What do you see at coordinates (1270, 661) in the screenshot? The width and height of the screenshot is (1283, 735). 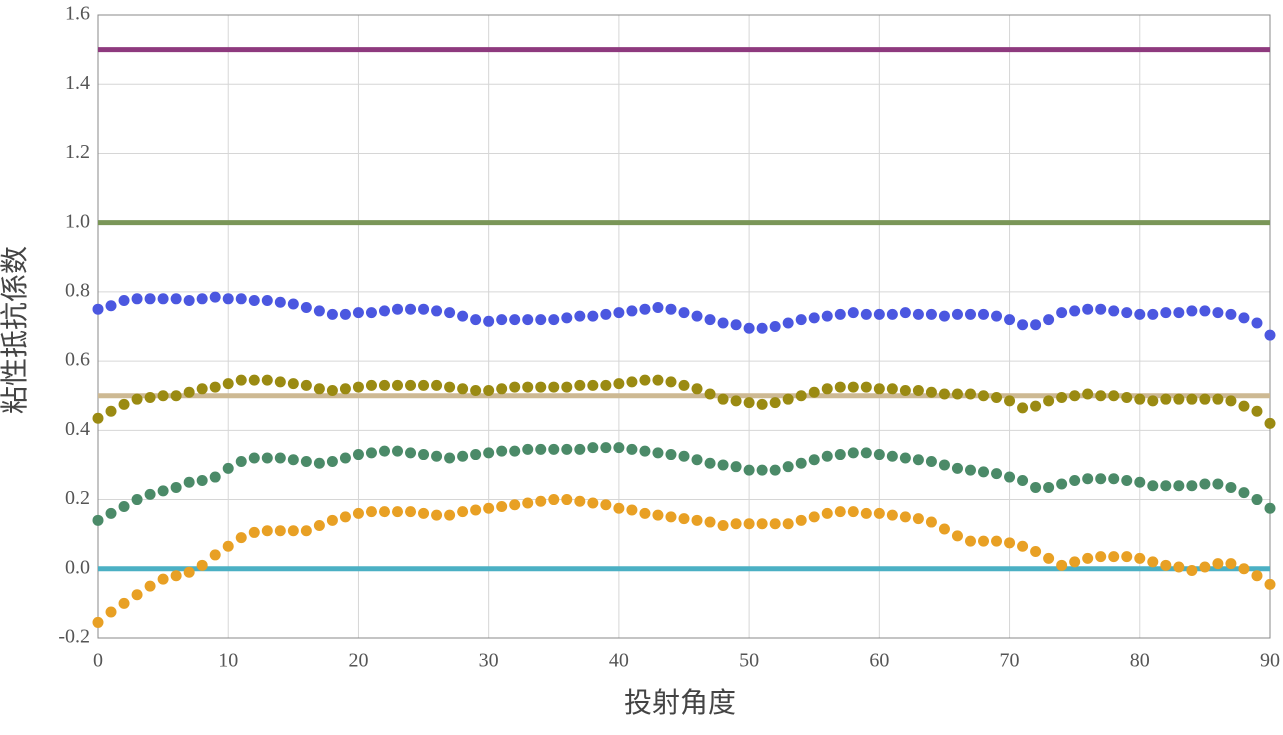 I see `x-tick-label: 90` at bounding box center [1270, 661].